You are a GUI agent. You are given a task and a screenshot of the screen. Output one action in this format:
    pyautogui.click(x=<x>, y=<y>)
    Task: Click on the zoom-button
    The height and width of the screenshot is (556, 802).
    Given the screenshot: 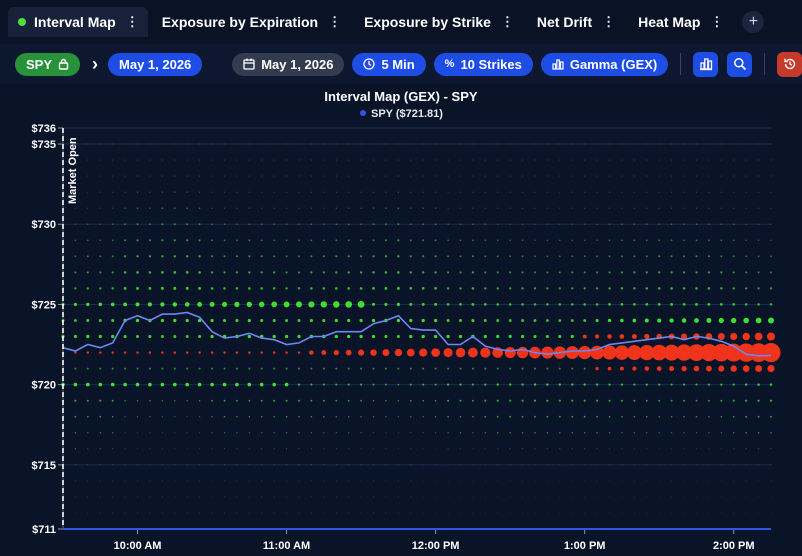 What is the action you would take?
    pyautogui.click(x=740, y=64)
    